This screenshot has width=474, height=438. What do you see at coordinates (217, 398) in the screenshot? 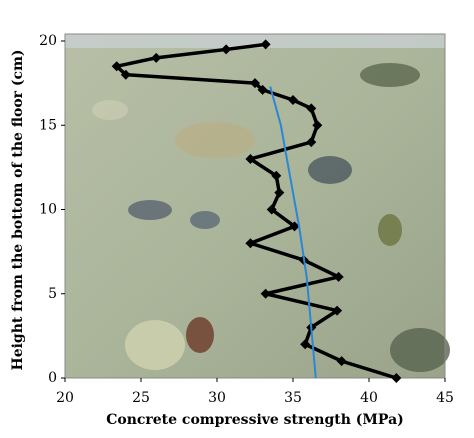
I see `x-tick-label: 30` at bounding box center [217, 398].